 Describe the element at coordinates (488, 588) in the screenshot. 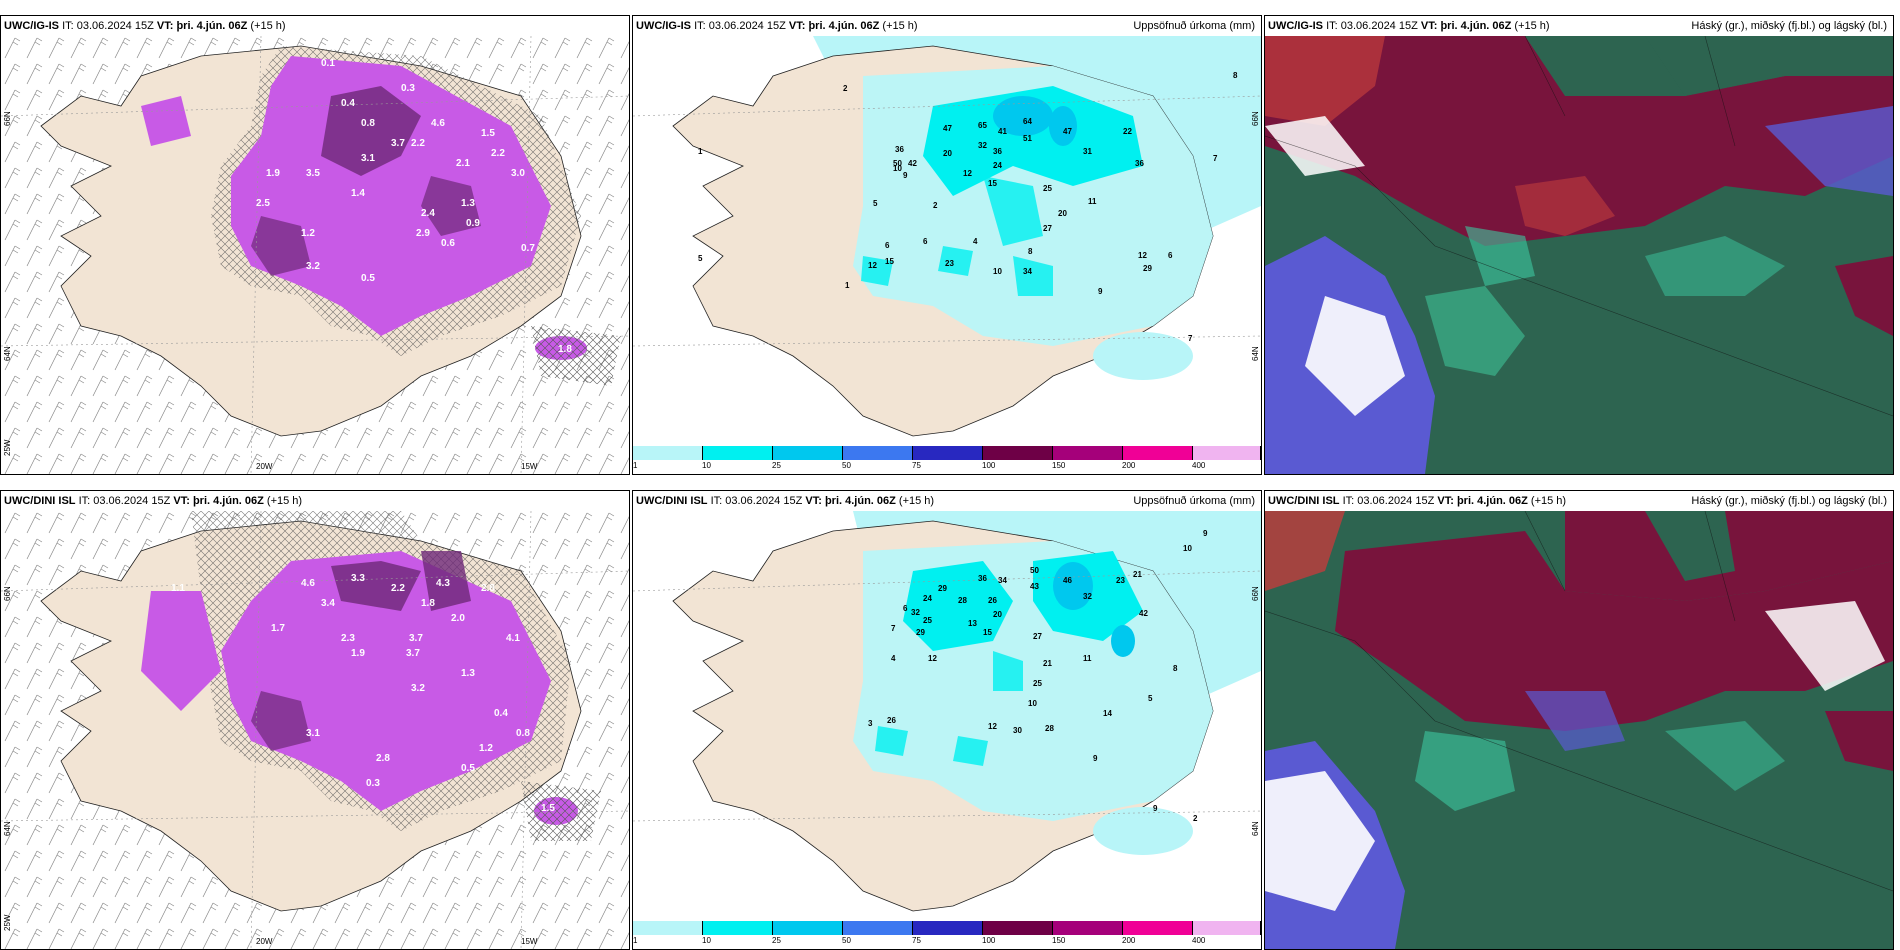

I see `snow-value: 2.8` at that location.